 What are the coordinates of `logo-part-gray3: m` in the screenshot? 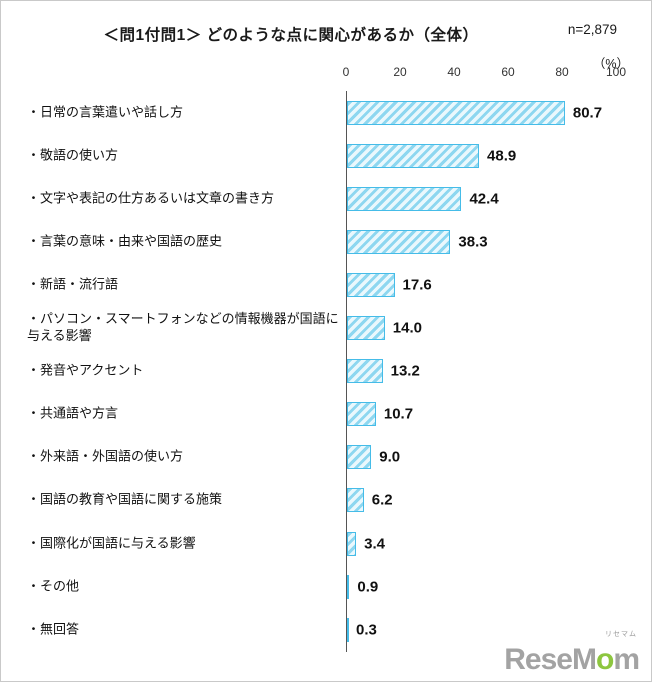 It's located at (626, 659).